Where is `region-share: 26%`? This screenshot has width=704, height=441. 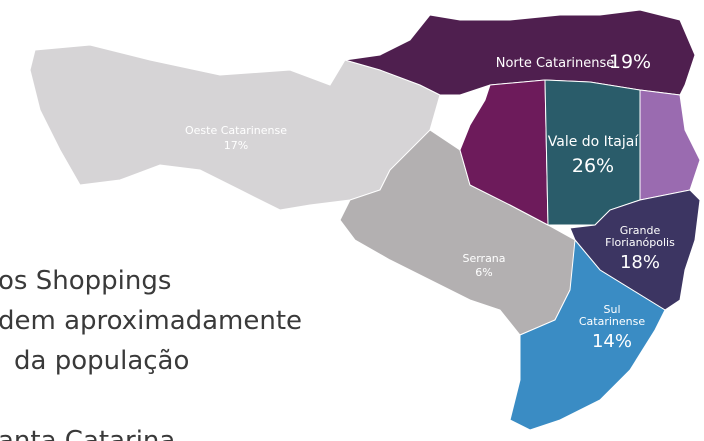 region-share: 26% is located at coordinates (593, 166).